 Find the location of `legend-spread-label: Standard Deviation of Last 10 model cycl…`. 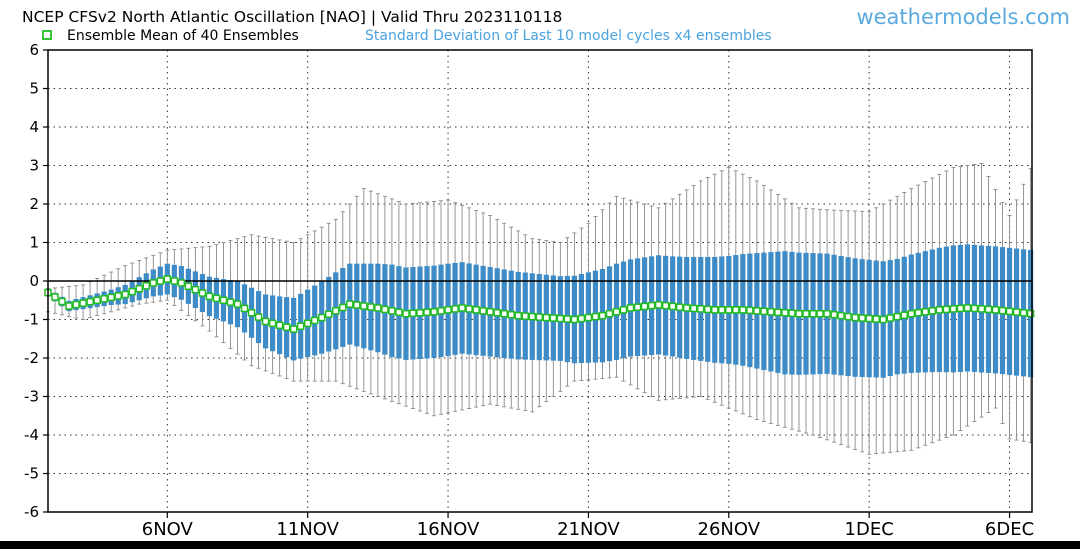

legend-spread-label: Standard Deviation of Last 10 model cycl… is located at coordinates (568, 36).